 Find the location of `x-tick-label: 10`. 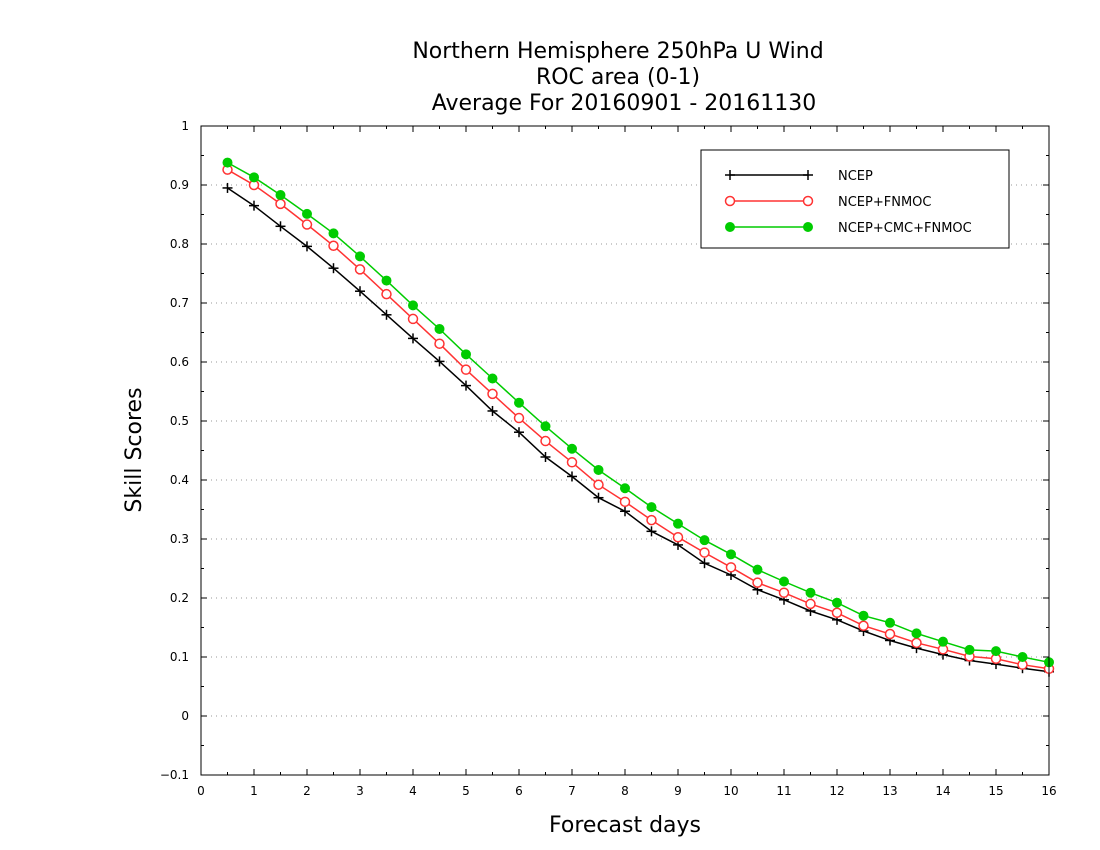

x-tick-label: 10 is located at coordinates (730, 791).